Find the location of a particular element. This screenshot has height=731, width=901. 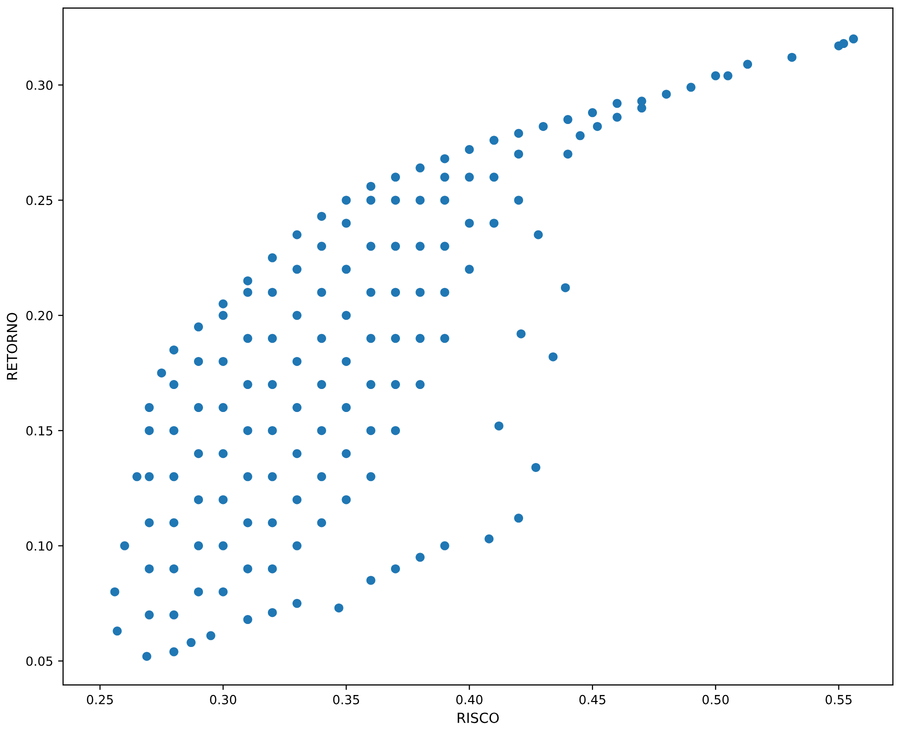

x-tick-label: 0.30 is located at coordinates (223, 699).